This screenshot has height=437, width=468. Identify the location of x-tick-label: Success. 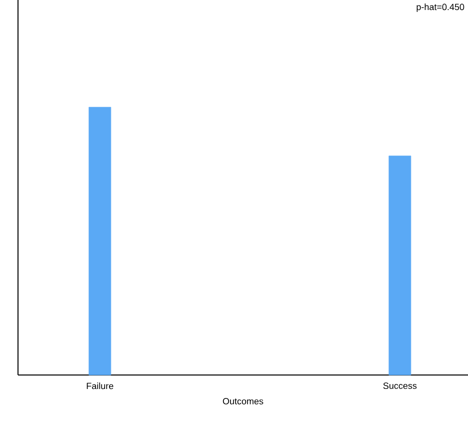
(400, 385).